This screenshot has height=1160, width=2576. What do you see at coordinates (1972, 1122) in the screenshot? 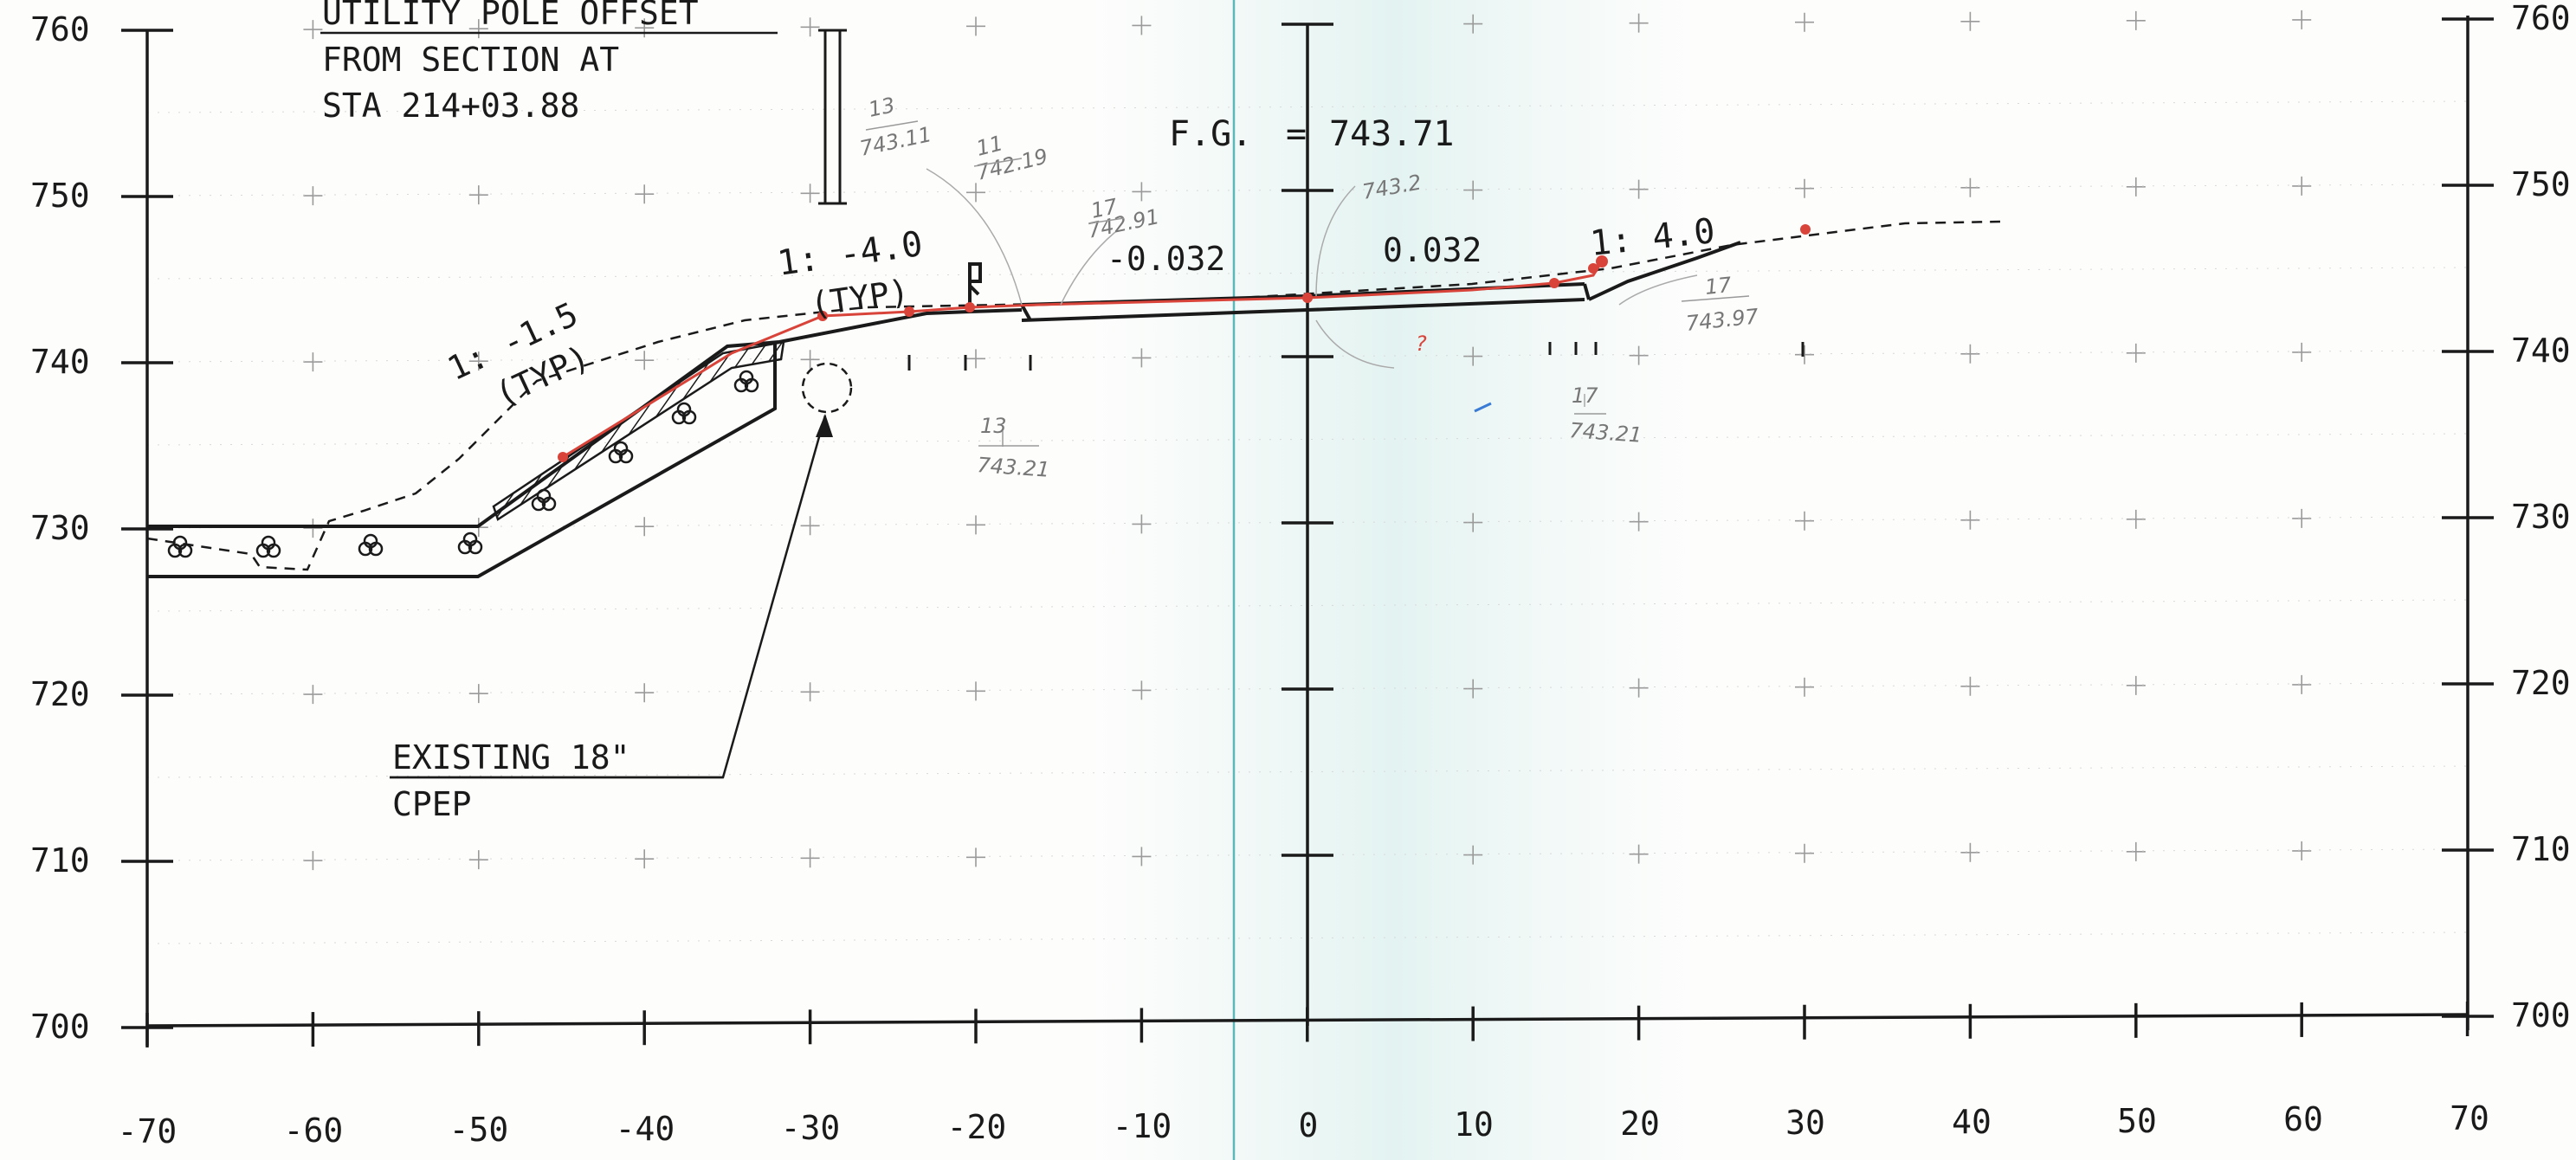
I see `x-tick-label: 40` at bounding box center [1972, 1122].